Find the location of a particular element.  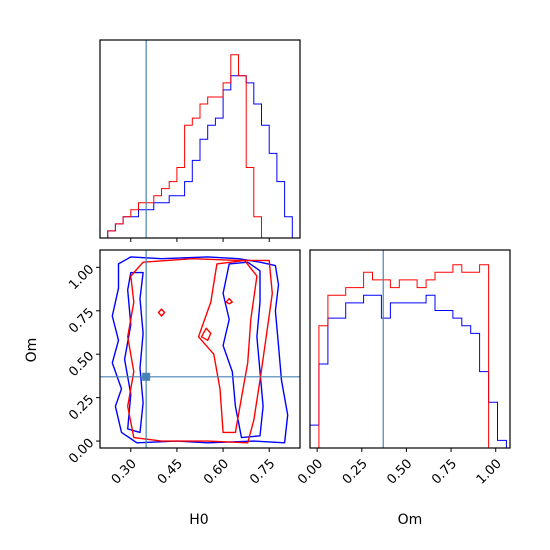

om-y-tick-label: 1.00 is located at coordinates (81, 277).